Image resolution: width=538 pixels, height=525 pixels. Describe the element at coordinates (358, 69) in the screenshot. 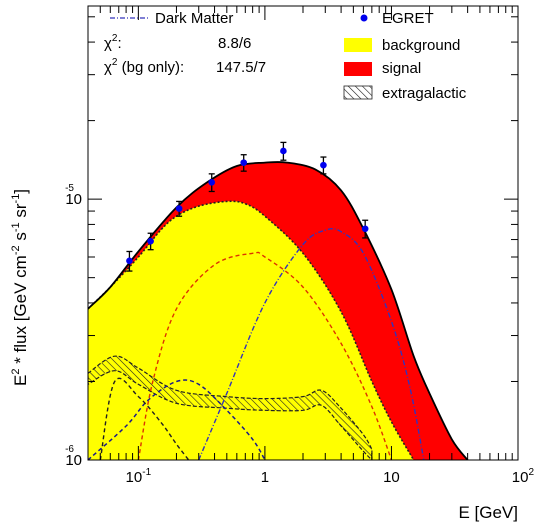

I see `legend-signal-swatch` at that location.